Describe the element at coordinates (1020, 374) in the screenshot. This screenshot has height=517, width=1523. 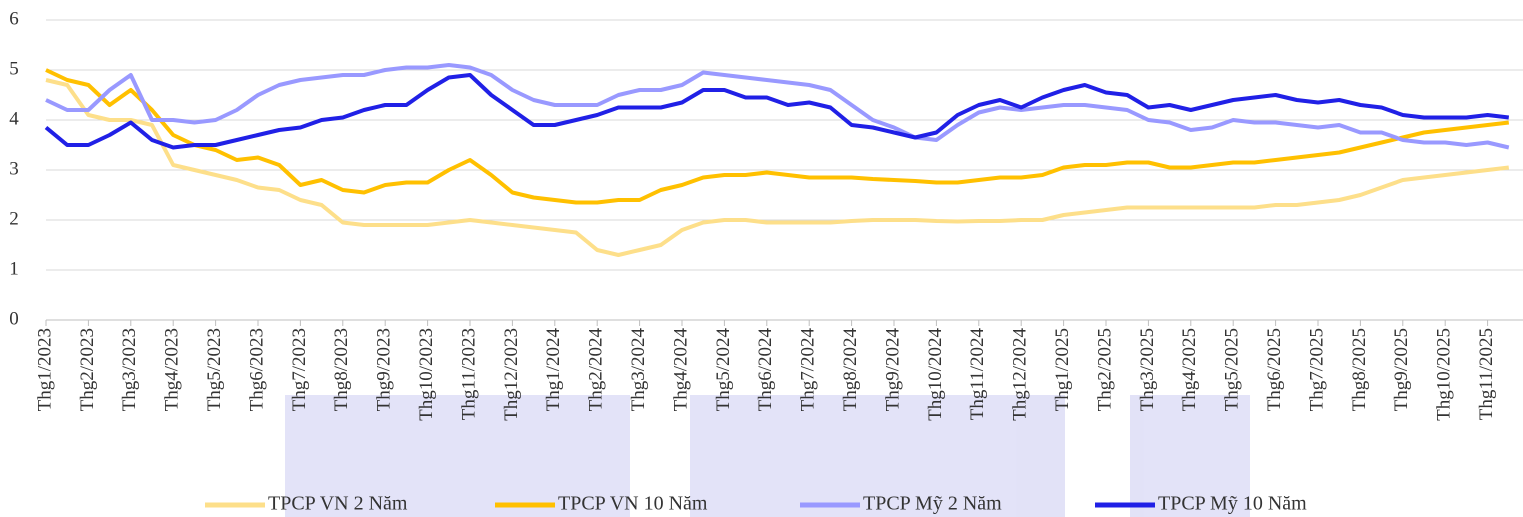
I see `x-tick-label: Thg12/2024` at that location.